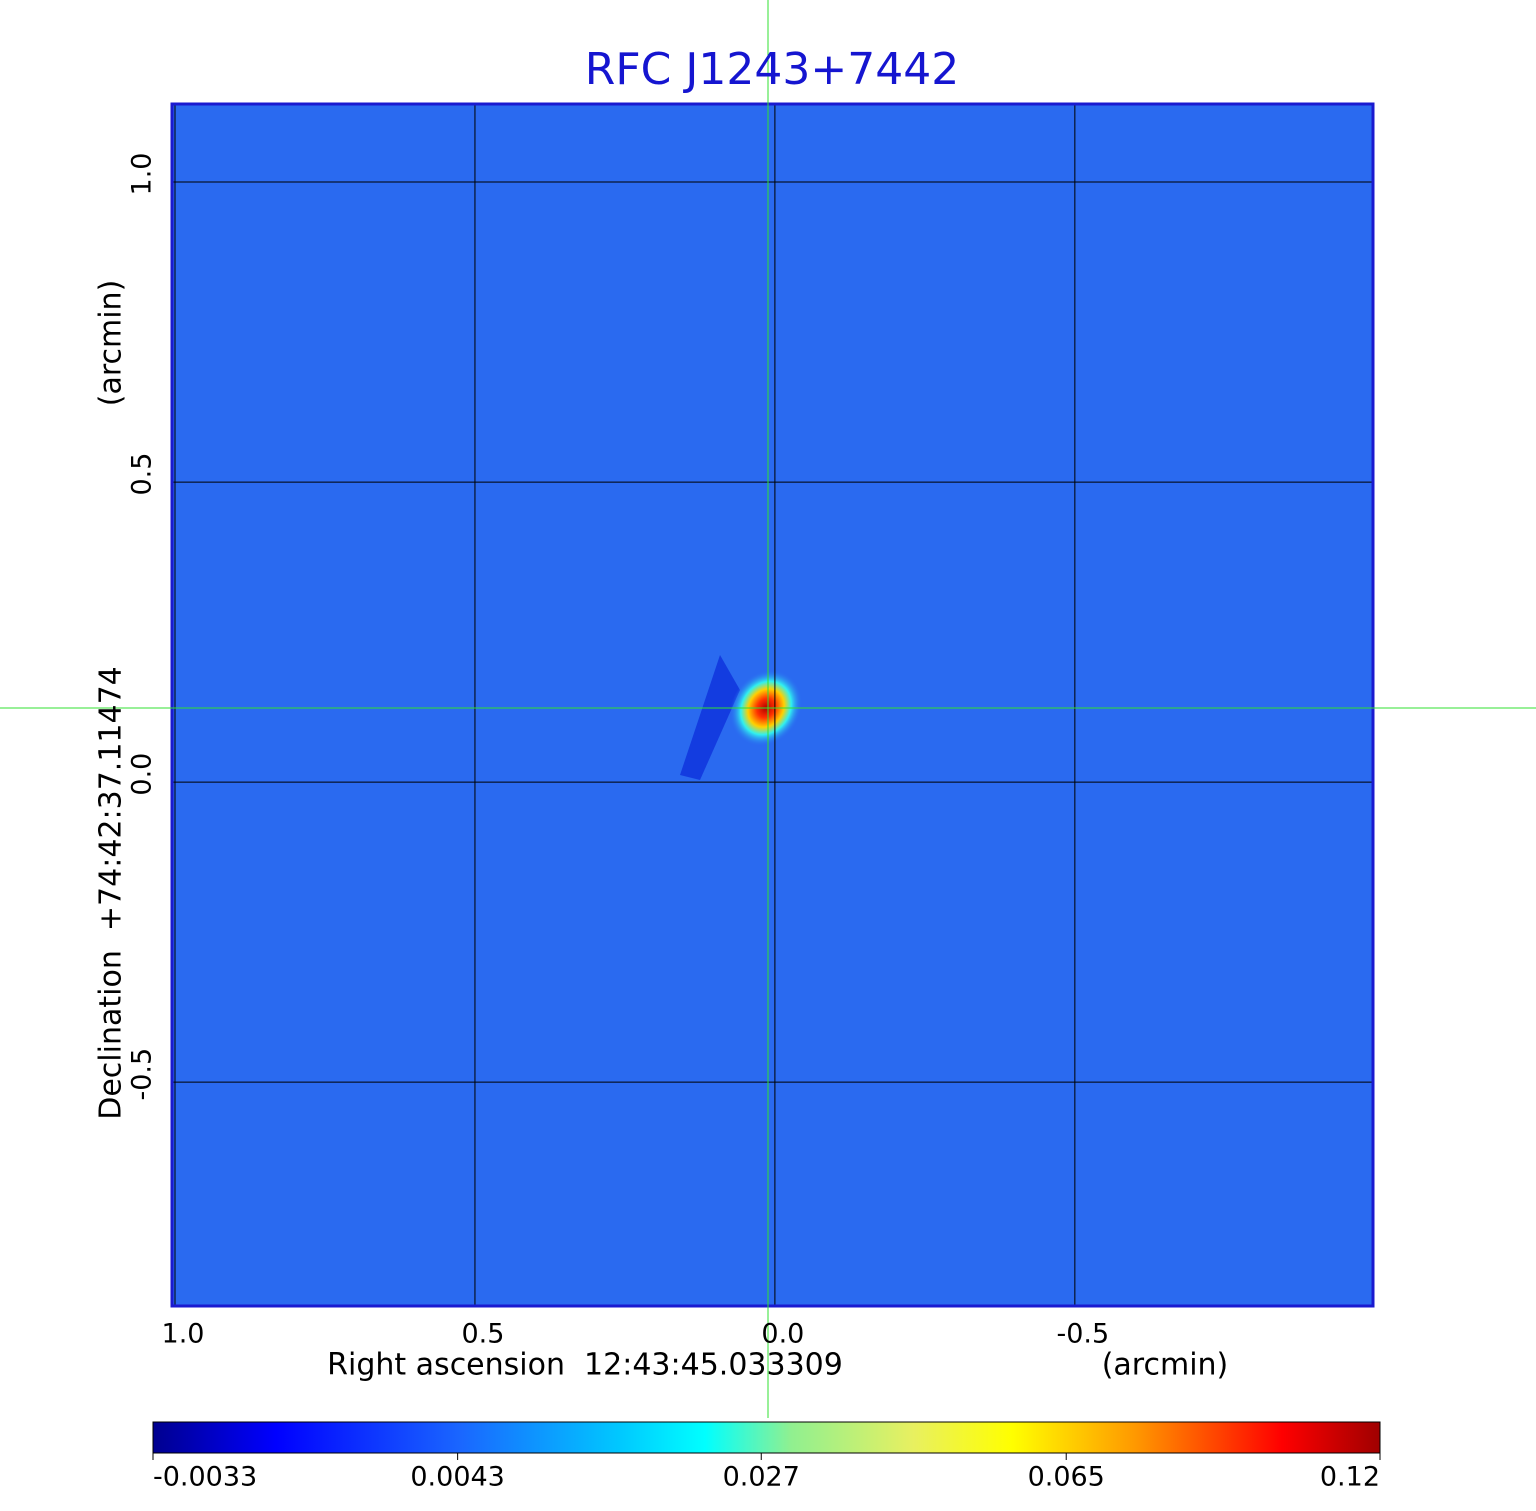 This screenshot has height=1511, width=1536. I want to click on y-tick-label: 0.0, so click(142, 774).